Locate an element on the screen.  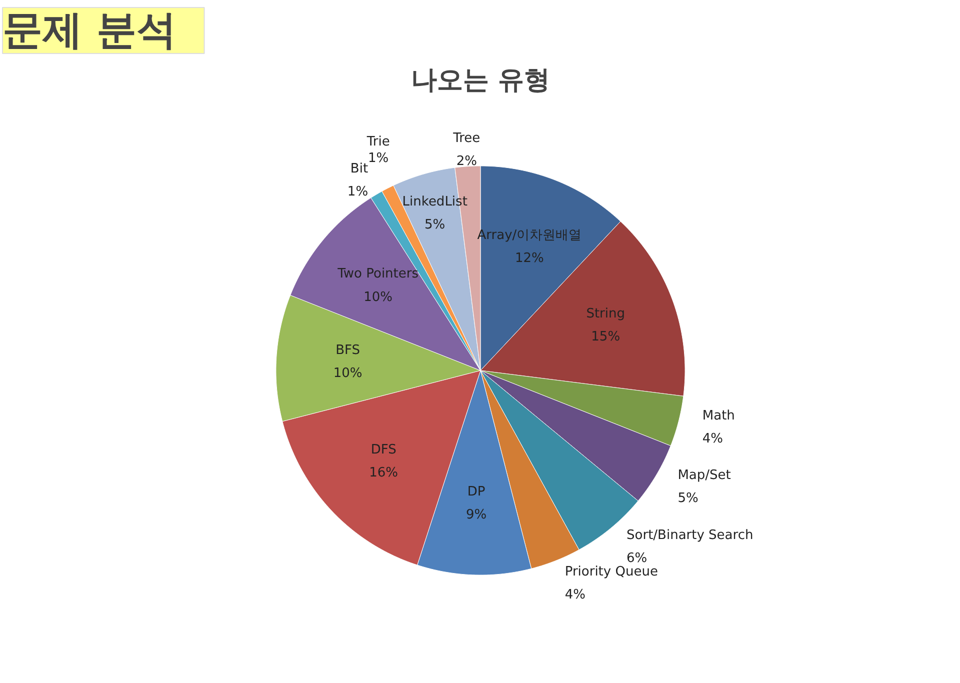
data-label: 2% is located at coordinates (466, 162).